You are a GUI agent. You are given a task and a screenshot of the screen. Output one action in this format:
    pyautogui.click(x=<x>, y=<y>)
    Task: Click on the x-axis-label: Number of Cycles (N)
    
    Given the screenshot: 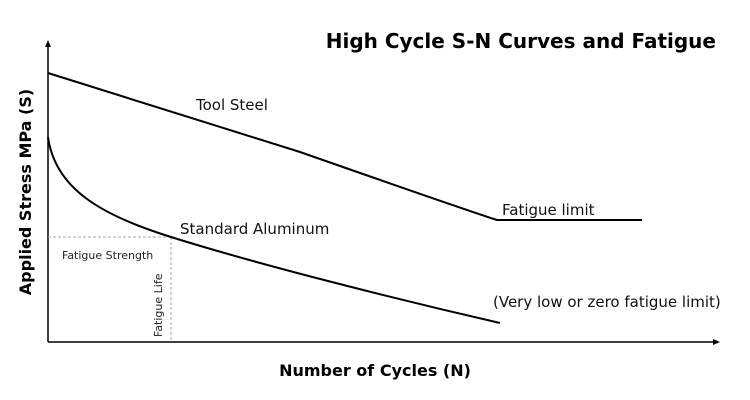 What is the action you would take?
    pyautogui.click(x=375, y=370)
    